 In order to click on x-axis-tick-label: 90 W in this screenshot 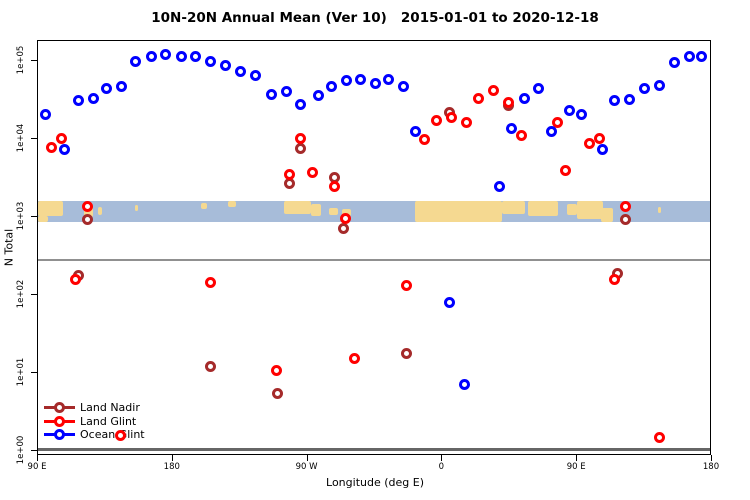, I will do `click(306, 467)`.